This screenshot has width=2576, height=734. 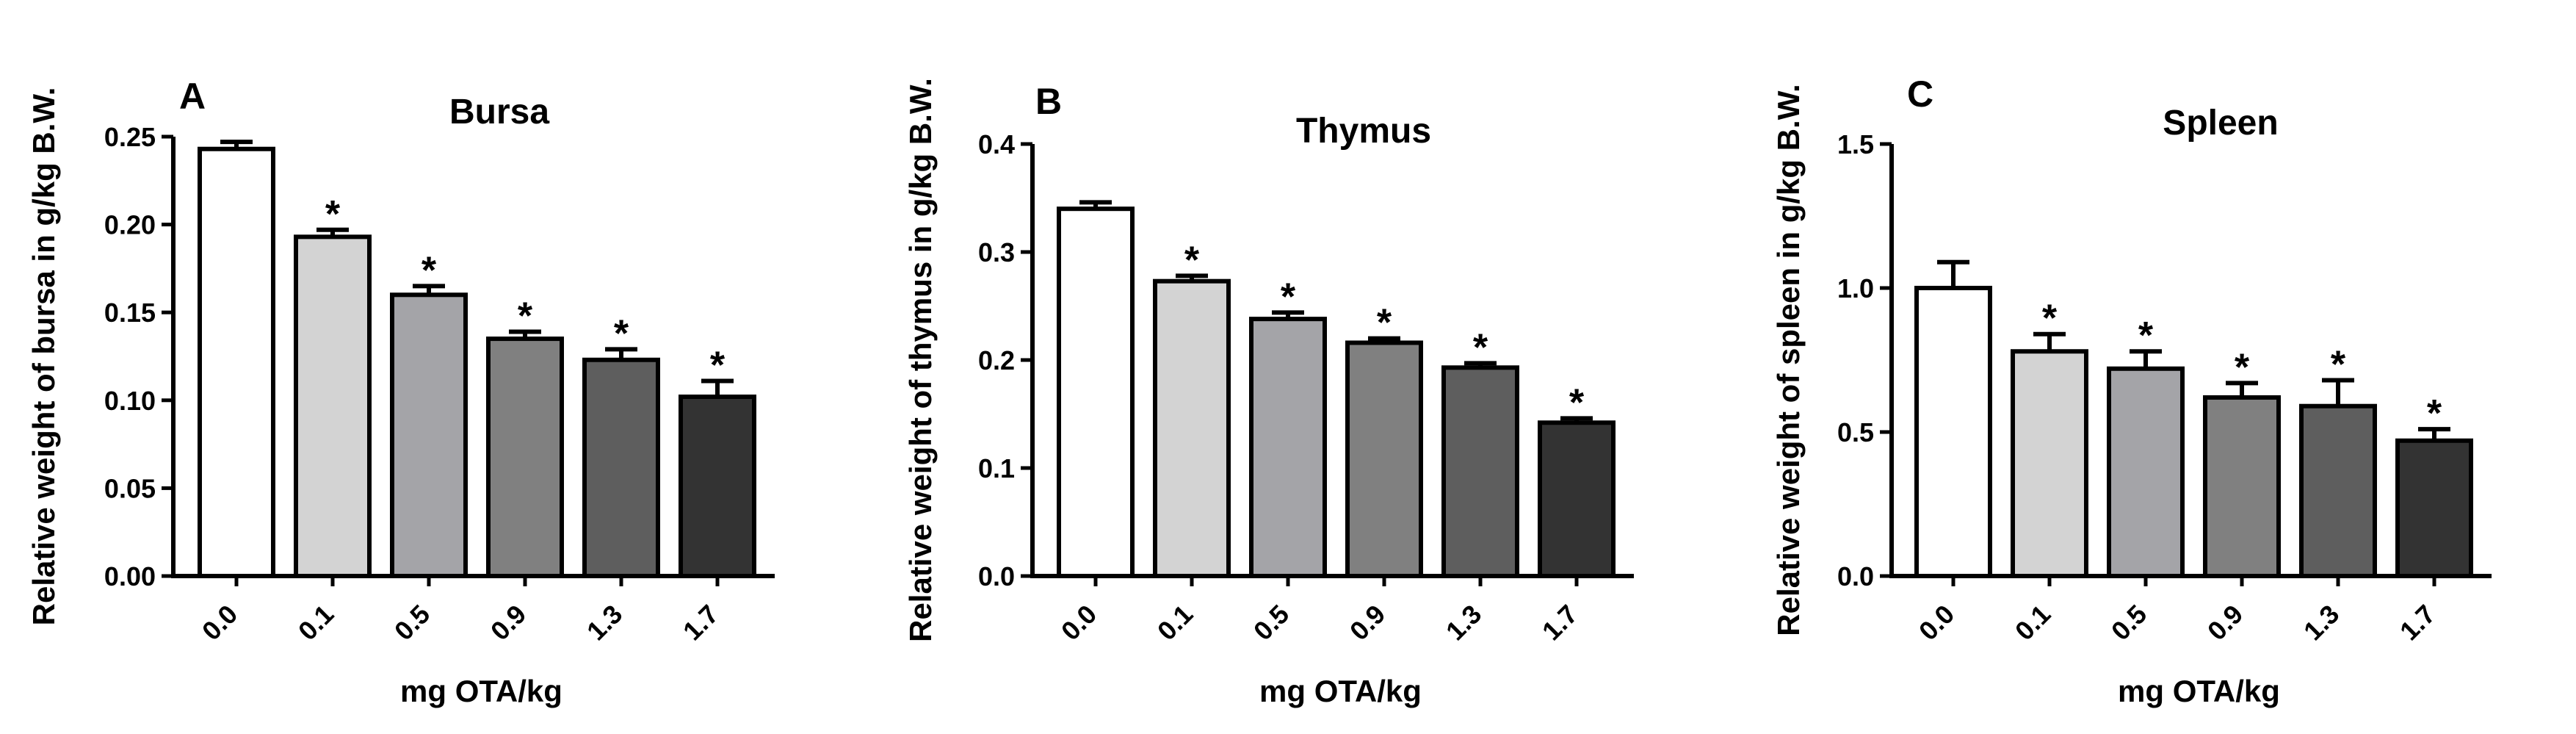 What do you see at coordinates (43, 356) in the screenshot?
I see `y-axis-label: Relative weight of bursa in g/kg B.W.` at bounding box center [43, 356].